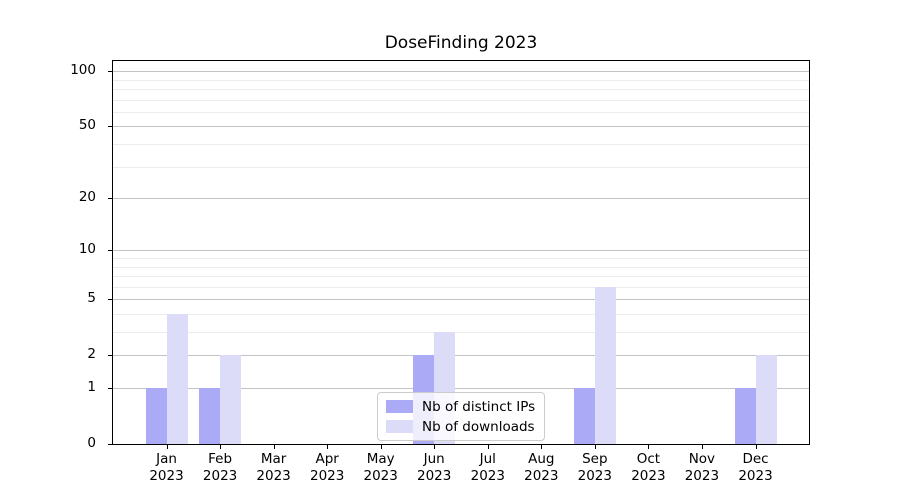 Image resolution: width=900 pixels, height=500 pixels. I want to click on month-label: Aug, so click(541, 459).